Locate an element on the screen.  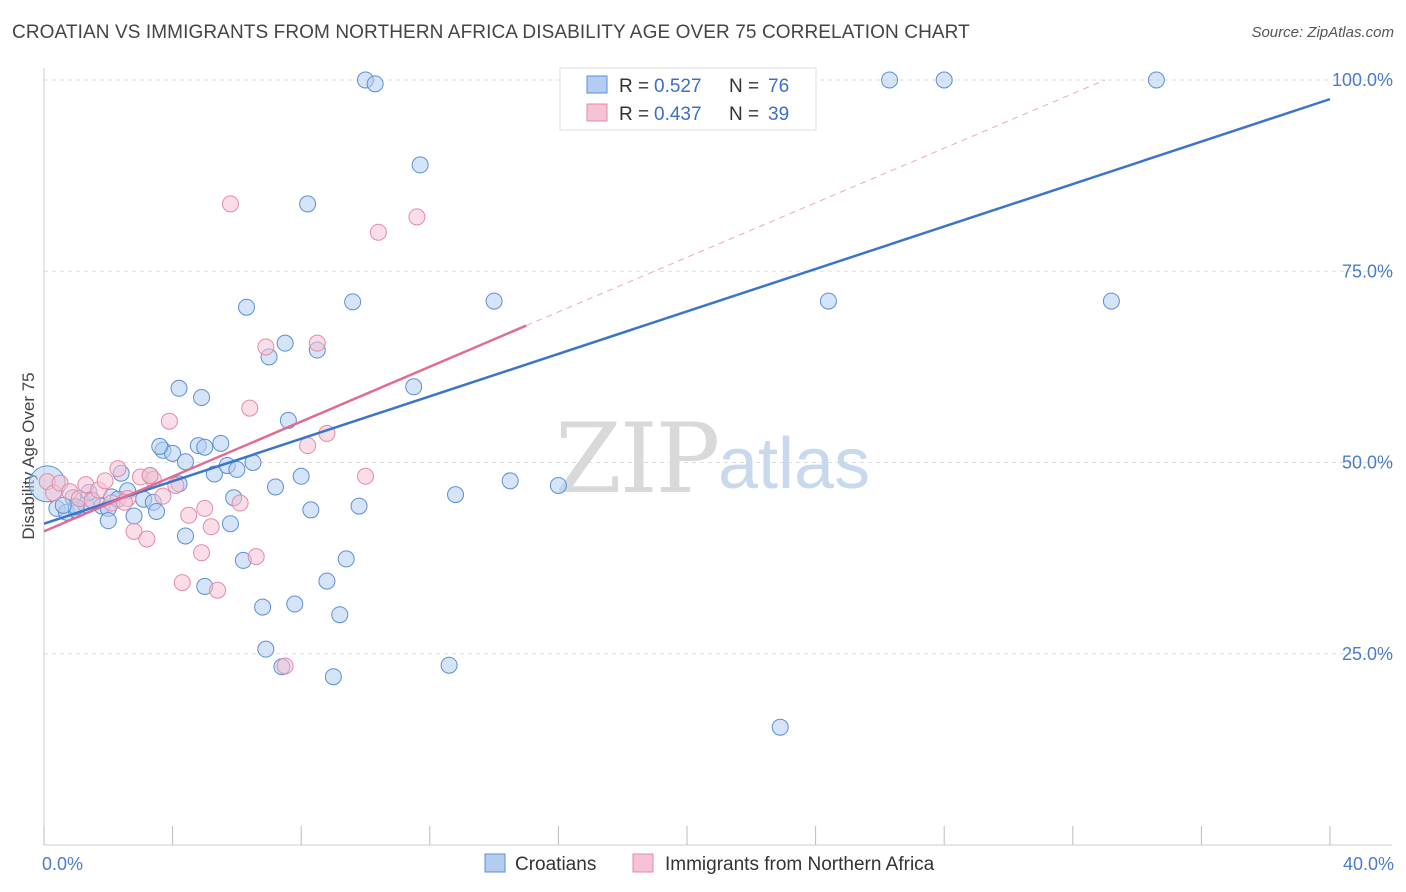
y-tick-label-2: 75.0% is located at coordinates (1367, 271).